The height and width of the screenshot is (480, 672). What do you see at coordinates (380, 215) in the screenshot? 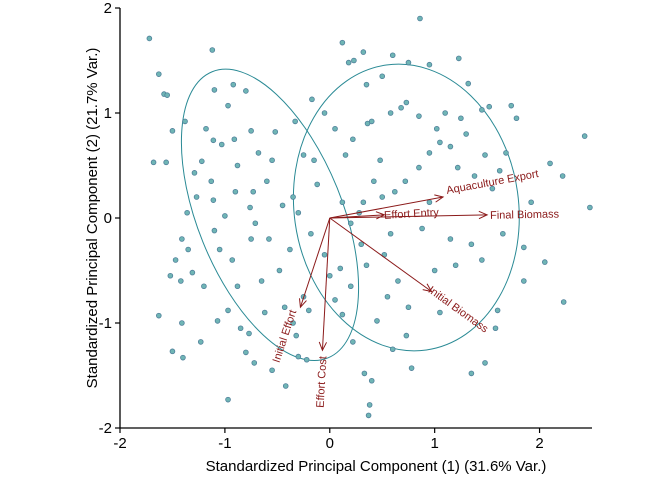
I see `arrowhead-effort-entry` at bounding box center [380, 215].